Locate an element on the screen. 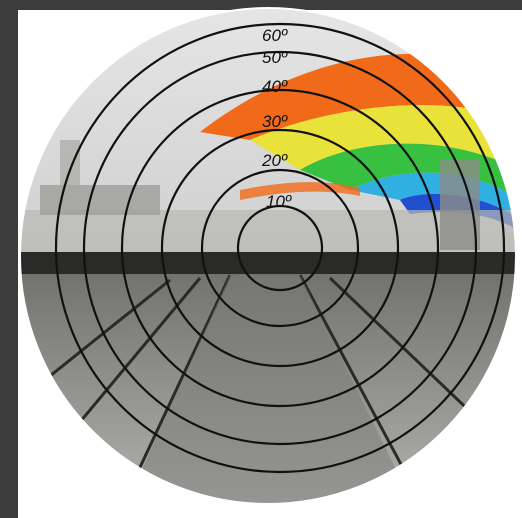  label-10: 10º is located at coordinates (279, 201).